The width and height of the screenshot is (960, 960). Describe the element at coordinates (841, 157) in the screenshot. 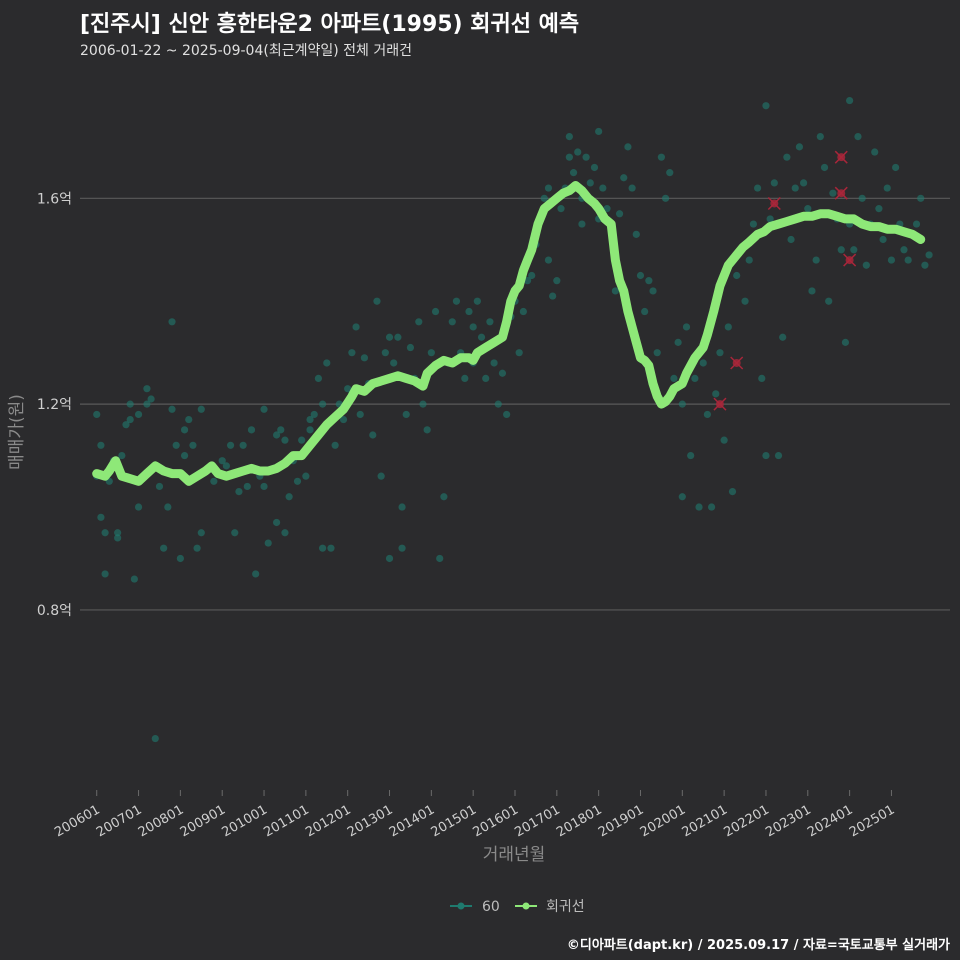

I see `outlier-cross` at that location.